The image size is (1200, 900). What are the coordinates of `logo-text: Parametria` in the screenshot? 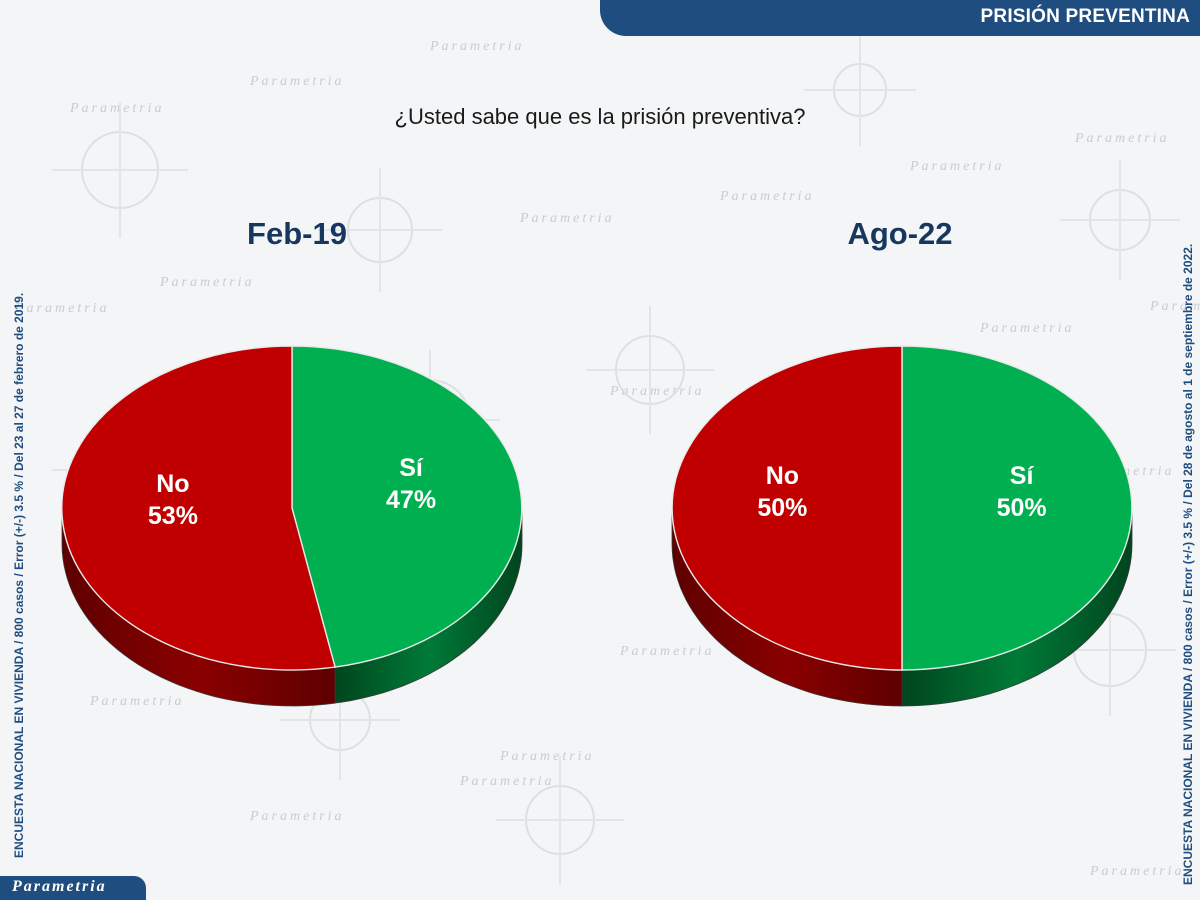 It's located at (59, 886).